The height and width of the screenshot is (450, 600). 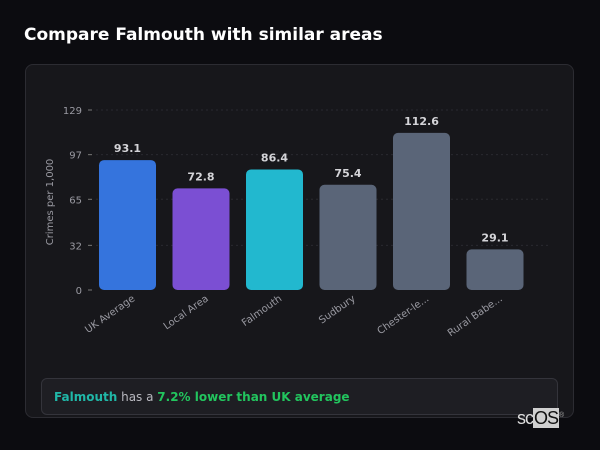 What do you see at coordinates (110, 314) in the screenshot?
I see `x-tick-label: UK Average` at bounding box center [110, 314].